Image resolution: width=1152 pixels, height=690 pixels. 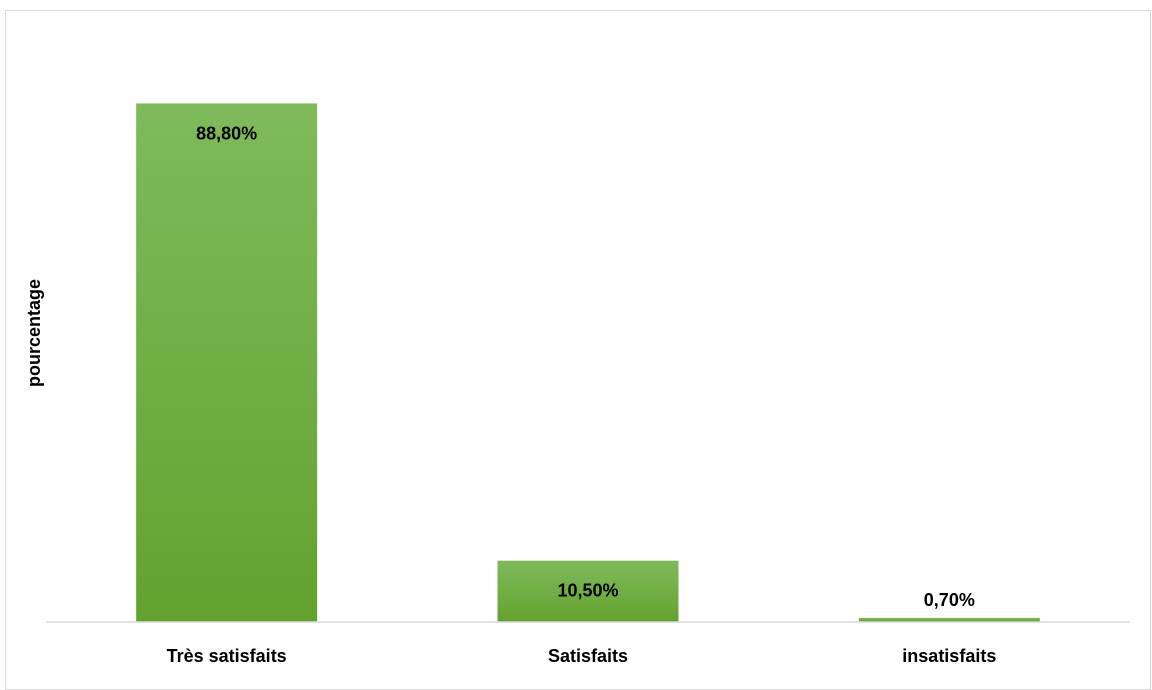 What do you see at coordinates (226, 133) in the screenshot?
I see `data-label-1: 88,80%` at bounding box center [226, 133].